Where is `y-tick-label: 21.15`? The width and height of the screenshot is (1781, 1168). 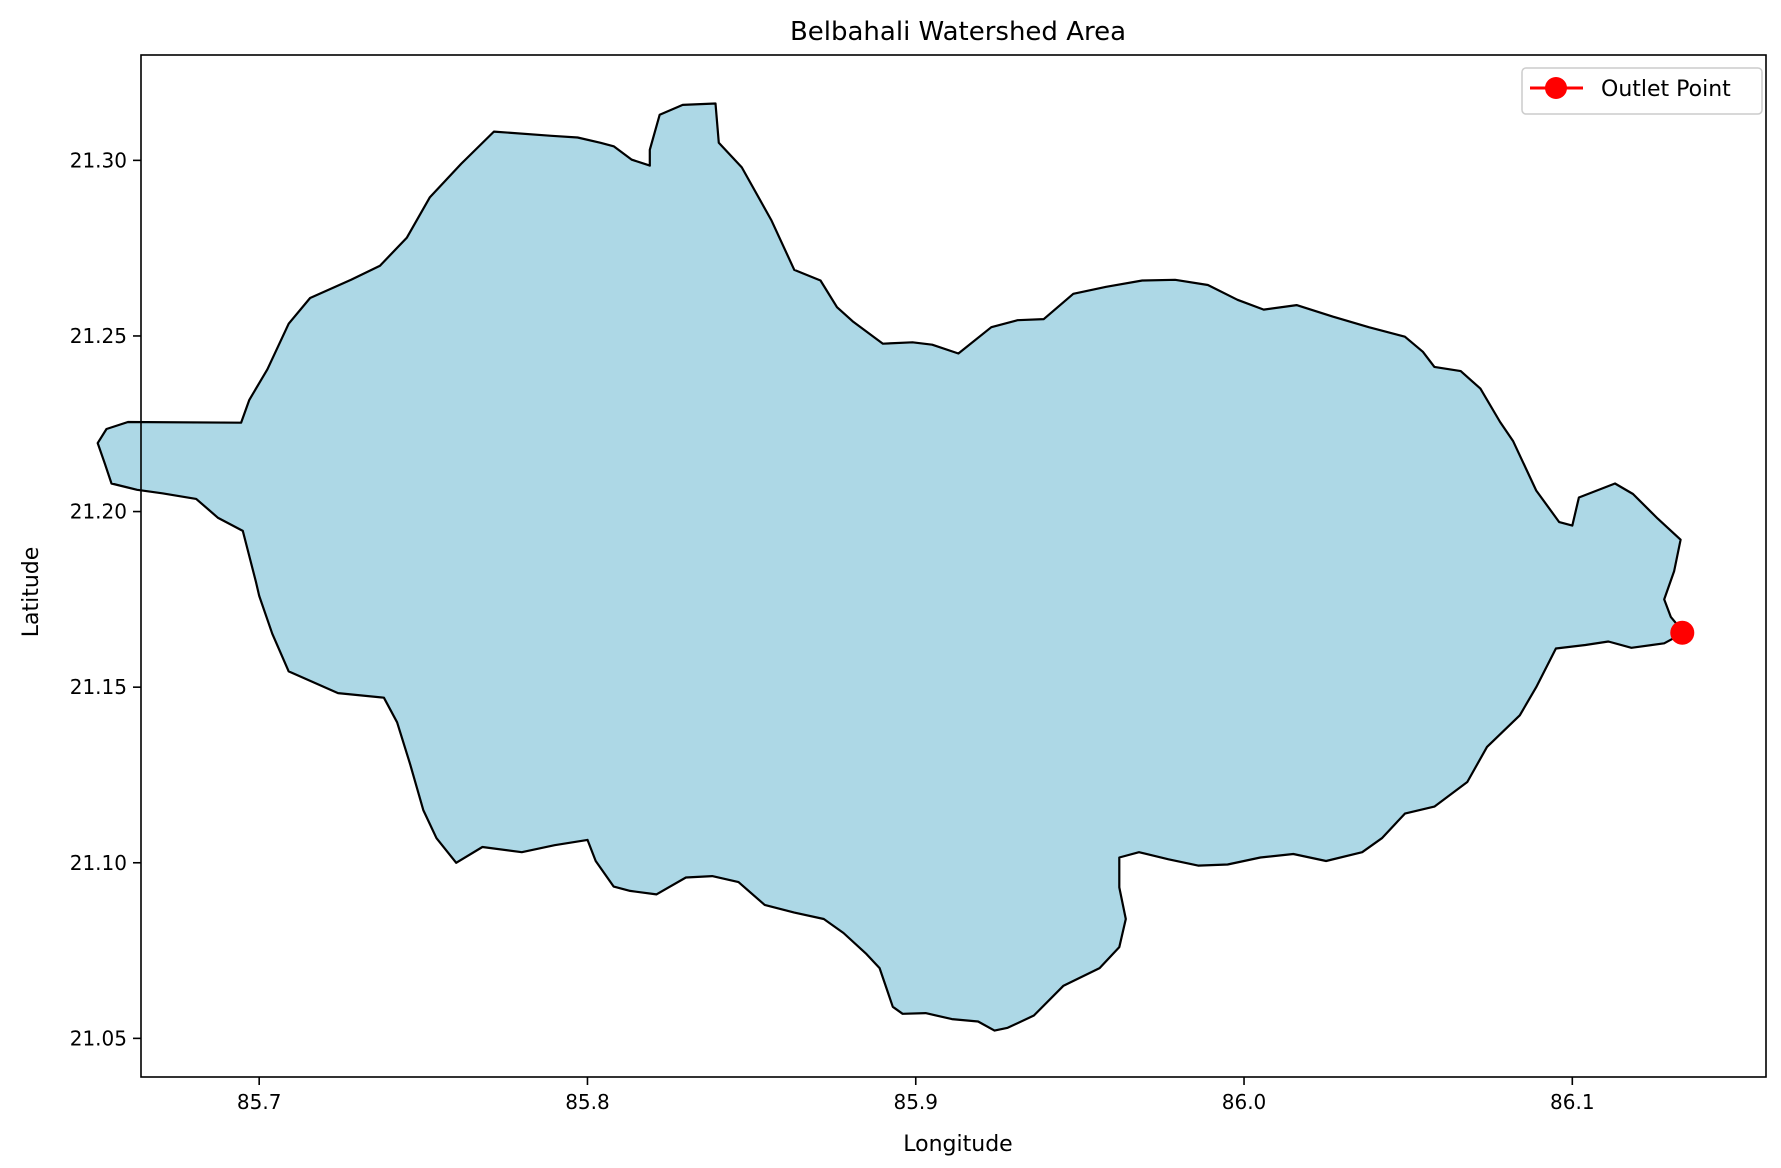 y-tick-label: 21.15 is located at coordinates (98, 687).